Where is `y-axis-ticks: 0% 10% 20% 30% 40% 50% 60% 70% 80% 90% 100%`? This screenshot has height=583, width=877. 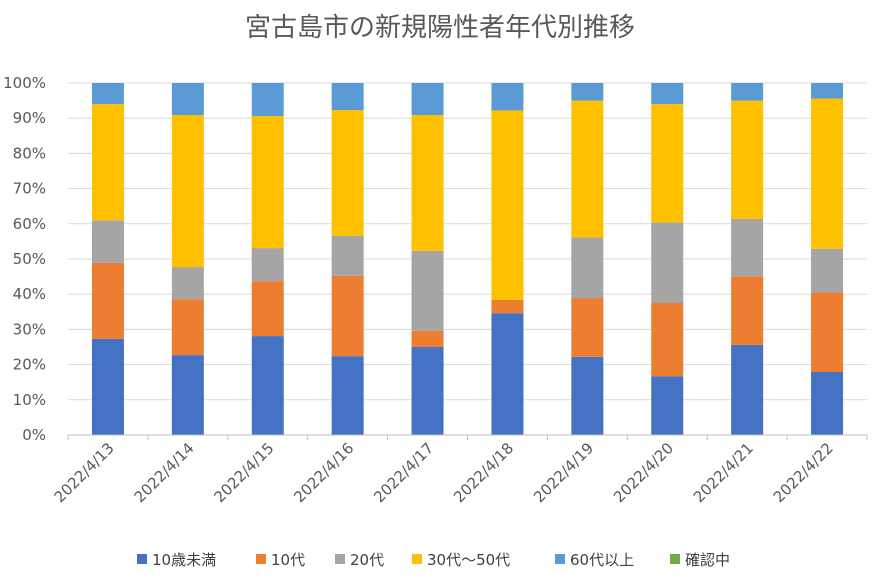 y-axis-ticks: 0% 10% 20% 30% 40% 50% 60% 70% 80% 90% 100% is located at coordinates (24, 259).